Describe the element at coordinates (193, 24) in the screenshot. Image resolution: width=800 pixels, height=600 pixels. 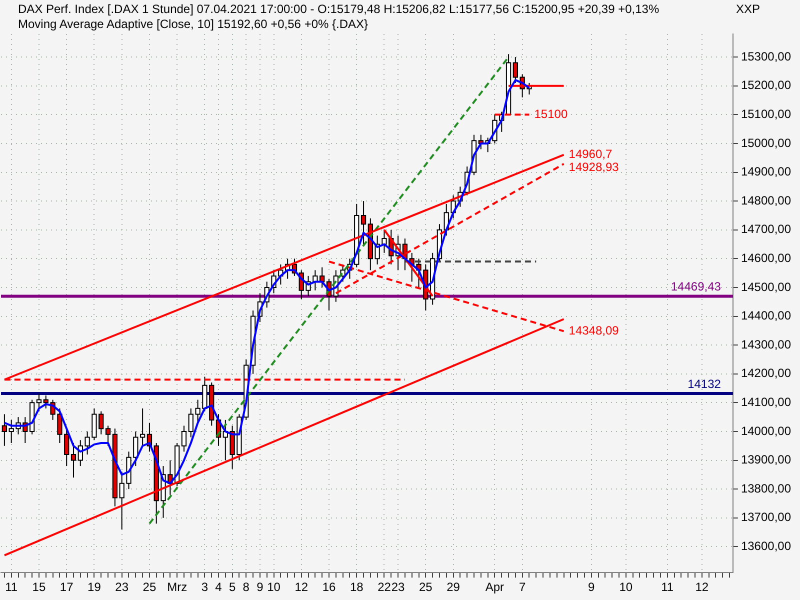
I see `chart-subtitle: Moving Average Adaptive [Close, 10] 15192,60 +0,56 +0% {.DAX}` at that location.